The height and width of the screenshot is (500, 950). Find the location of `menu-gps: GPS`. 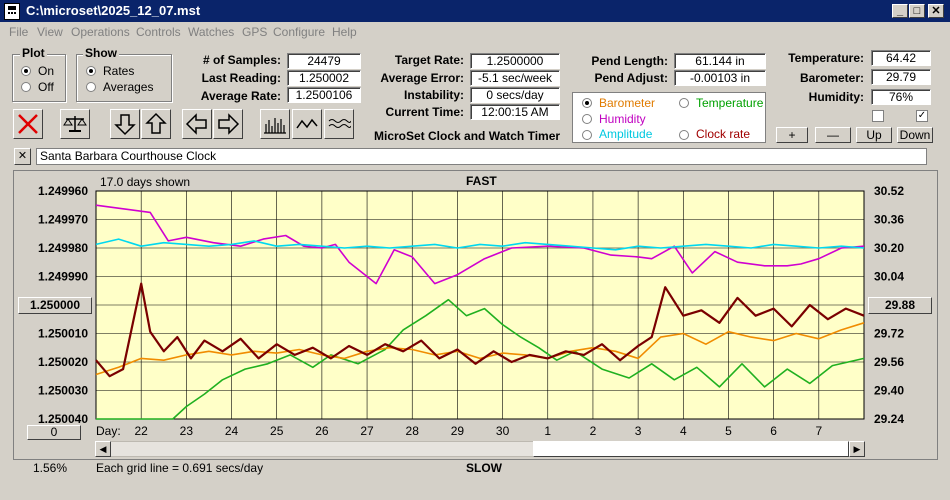

menu-gps: GPS is located at coordinates (255, 32).